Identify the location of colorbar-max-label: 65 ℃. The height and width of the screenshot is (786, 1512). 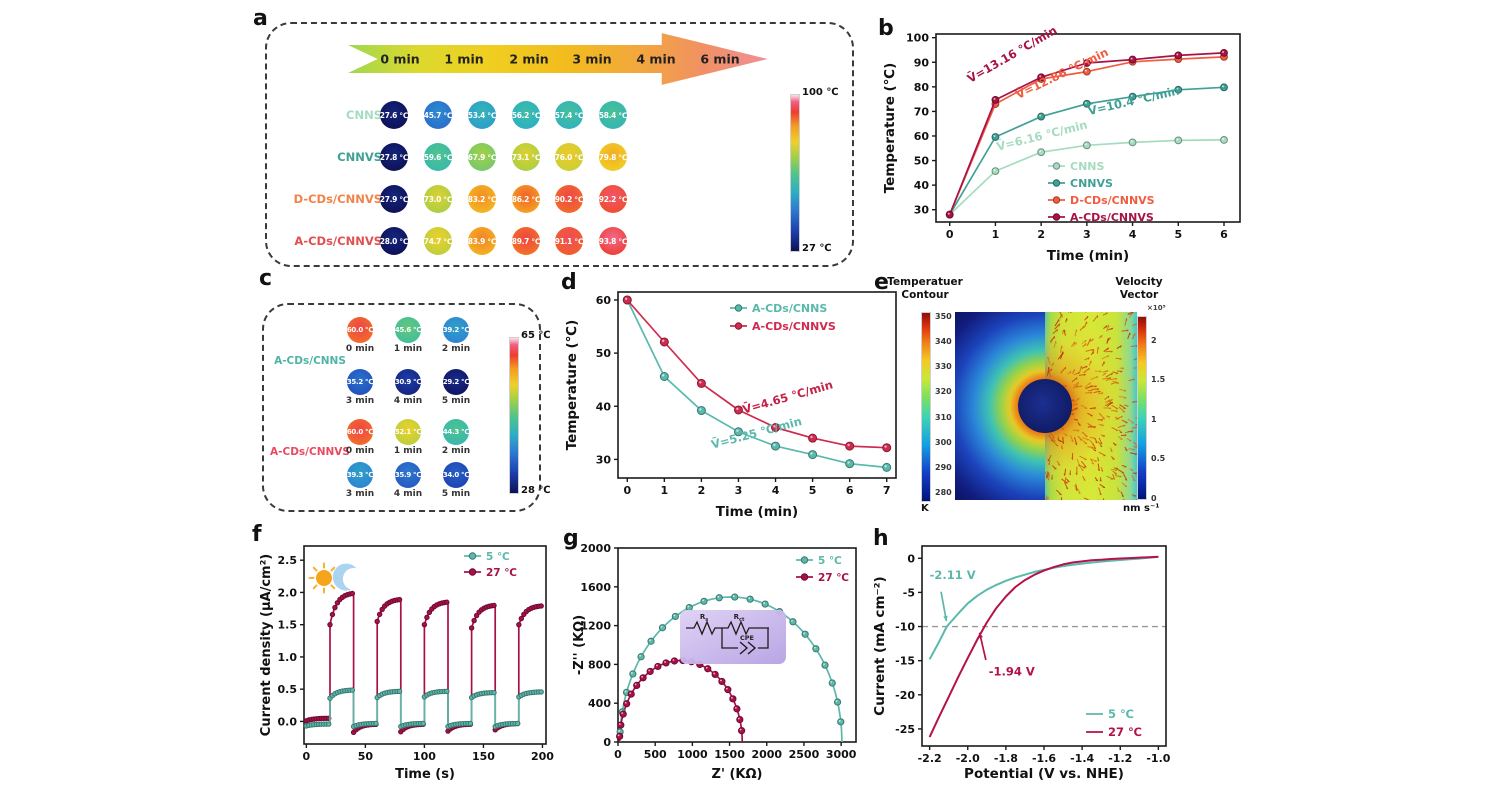
(536, 335).